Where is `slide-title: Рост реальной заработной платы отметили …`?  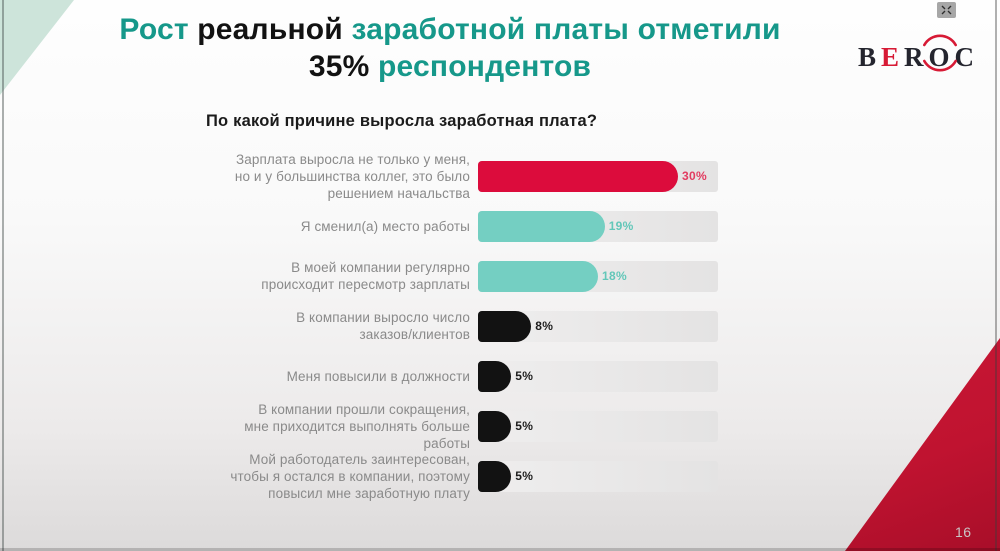
slide-title: Рост реальной заработной платы отметили … is located at coordinates (450, 48).